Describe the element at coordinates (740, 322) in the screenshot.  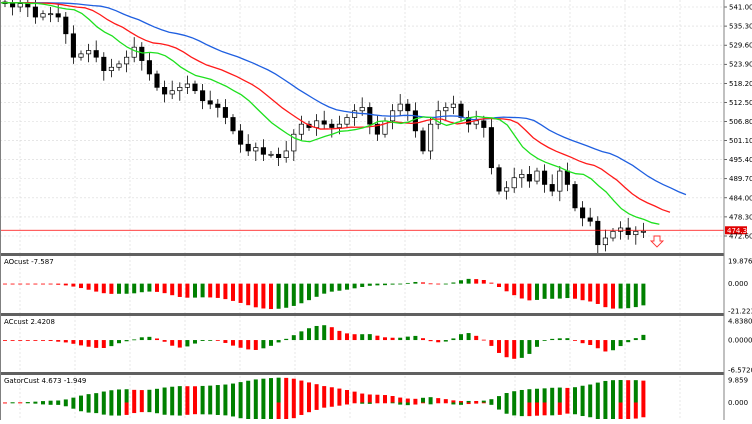
I see `ac-y-tick-label: 4.8380` at that location.